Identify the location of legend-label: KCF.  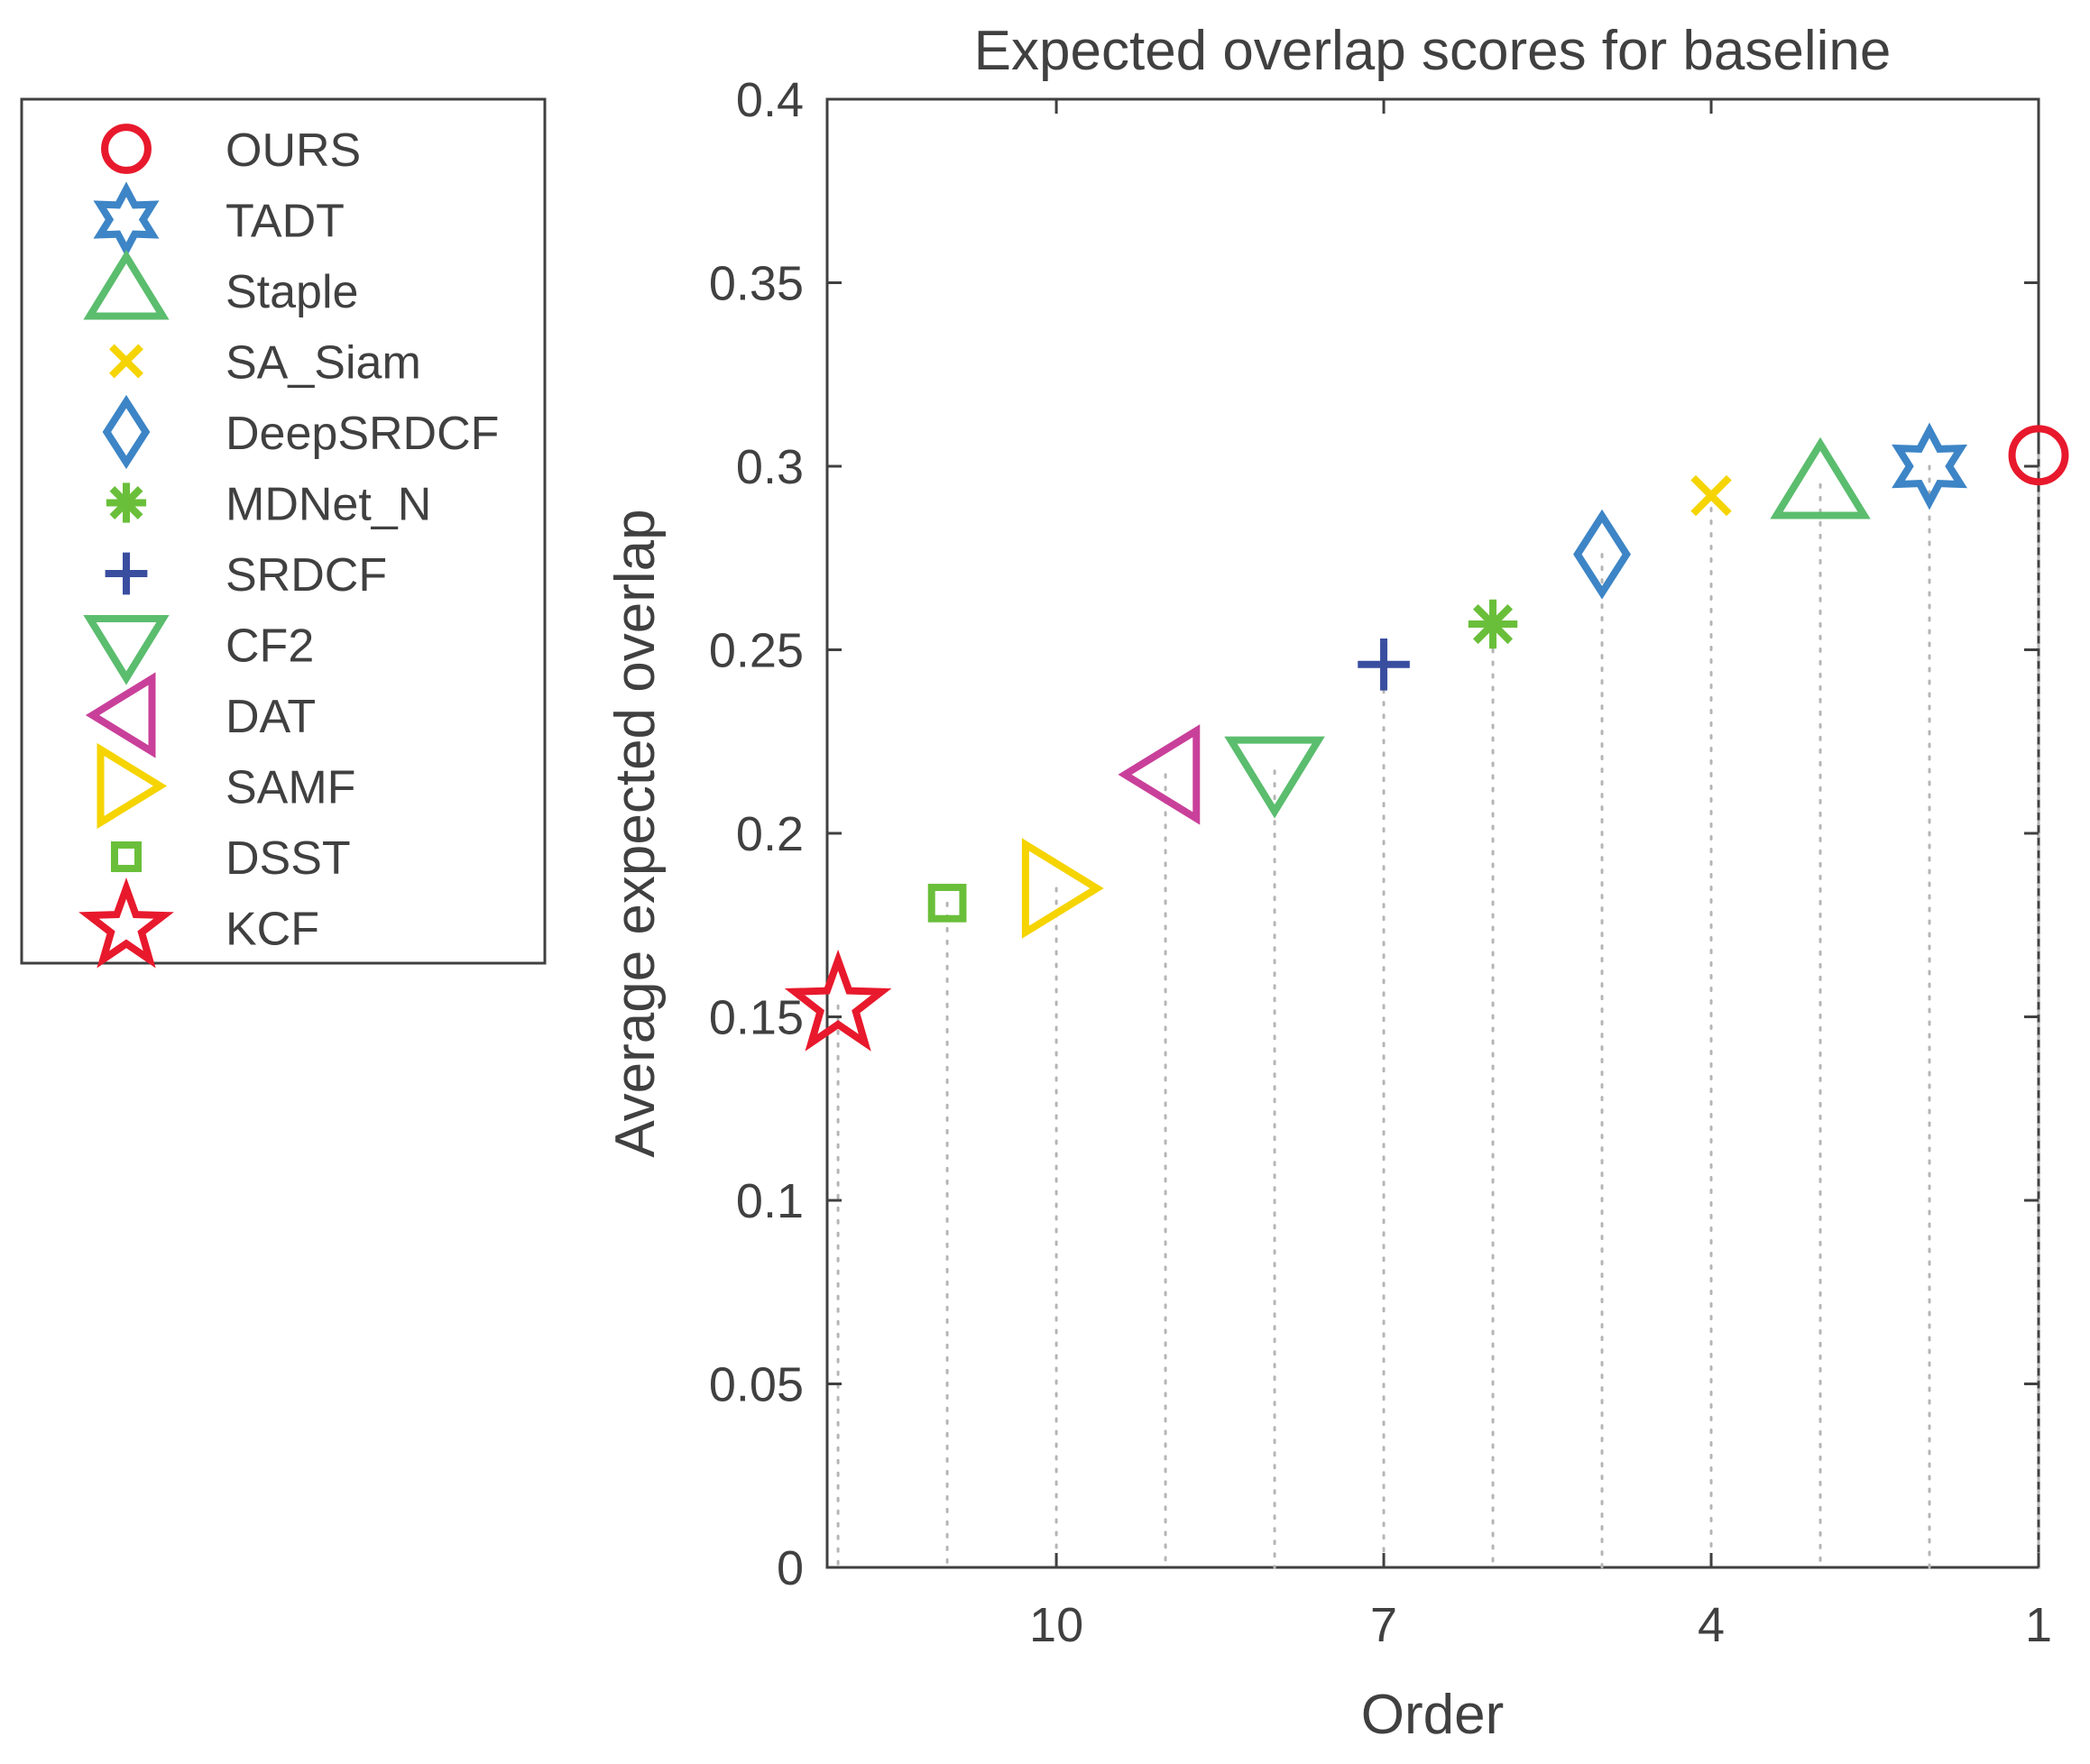
(272, 930).